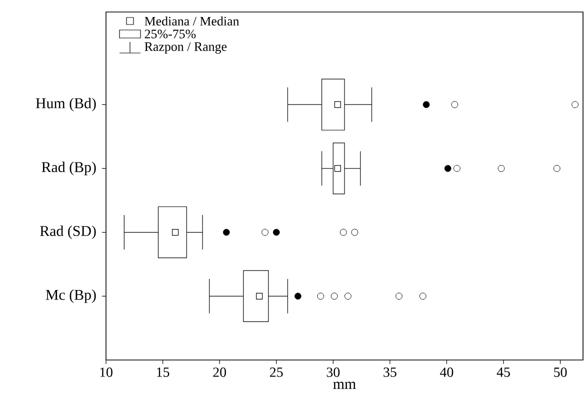 The width and height of the screenshot is (584, 407). Describe the element at coordinates (69, 169) in the screenshot. I see `y-tick-label: Rad (Bp)` at that location.